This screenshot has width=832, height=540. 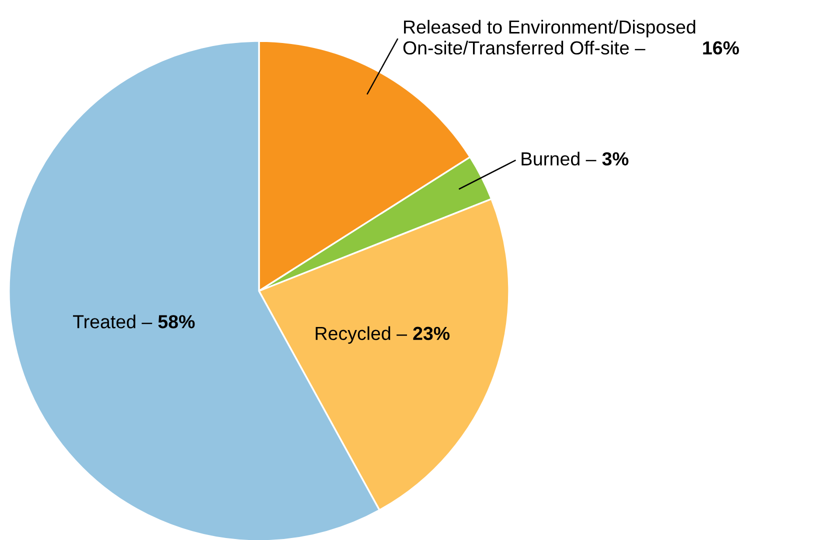 What do you see at coordinates (721, 48) in the screenshot?
I see `data-label: 16%` at bounding box center [721, 48].